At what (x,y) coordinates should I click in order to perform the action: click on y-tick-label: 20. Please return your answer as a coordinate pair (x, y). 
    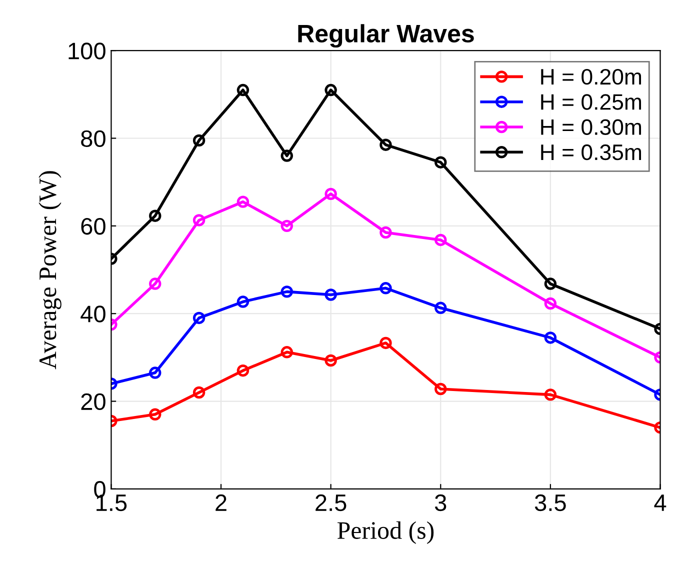
    Looking at the image, I should click on (93, 401).